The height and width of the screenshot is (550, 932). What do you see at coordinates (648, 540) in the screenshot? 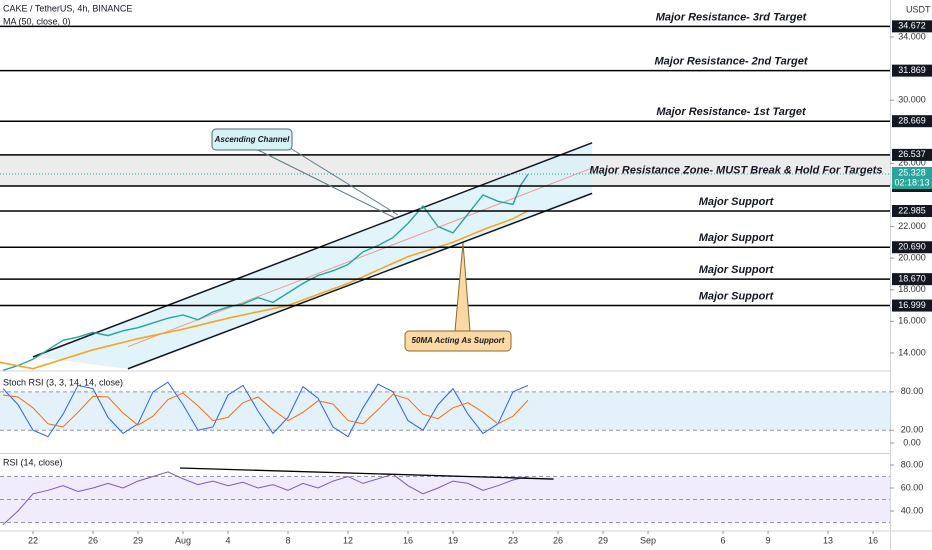
I see `x-tick-label: Sep` at bounding box center [648, 540].